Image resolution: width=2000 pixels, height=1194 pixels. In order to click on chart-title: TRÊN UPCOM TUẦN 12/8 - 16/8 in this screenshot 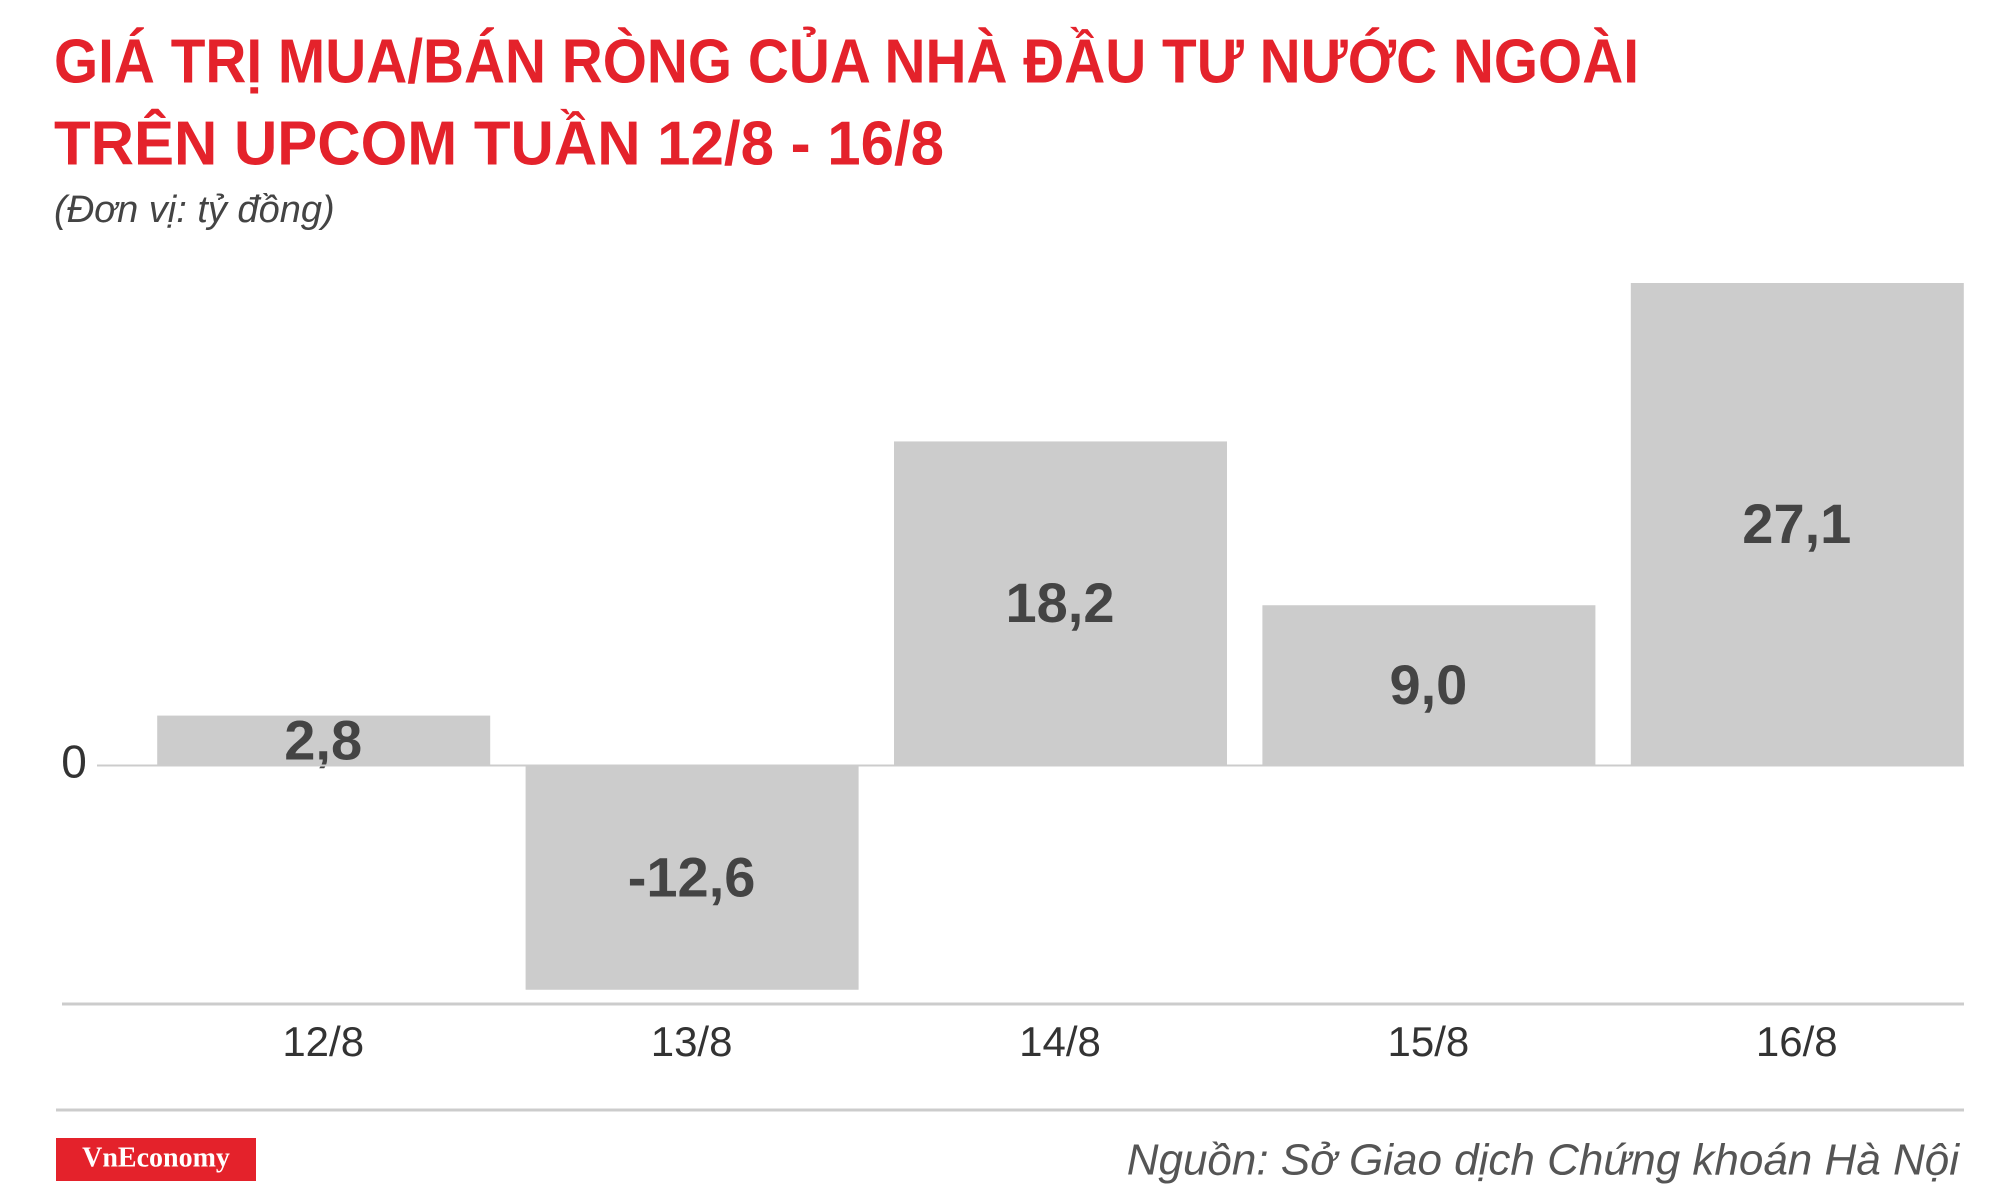, I will do `click(499, 143)`.